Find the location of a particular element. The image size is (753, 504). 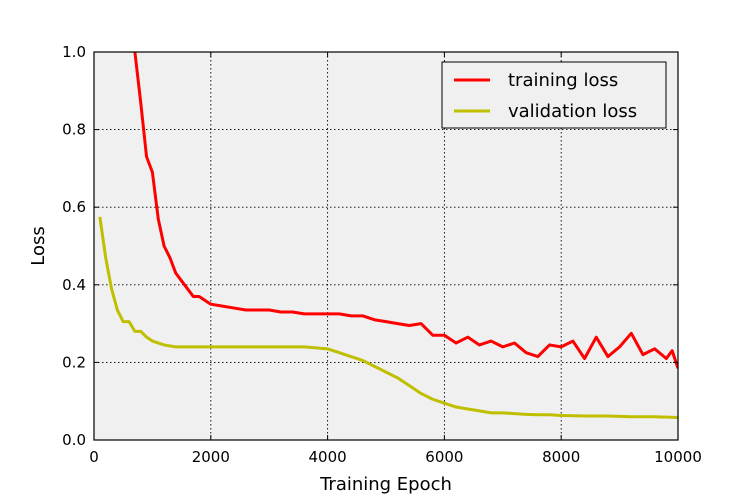

x-tick-label: 10000 is located at coordinates (678, 457).